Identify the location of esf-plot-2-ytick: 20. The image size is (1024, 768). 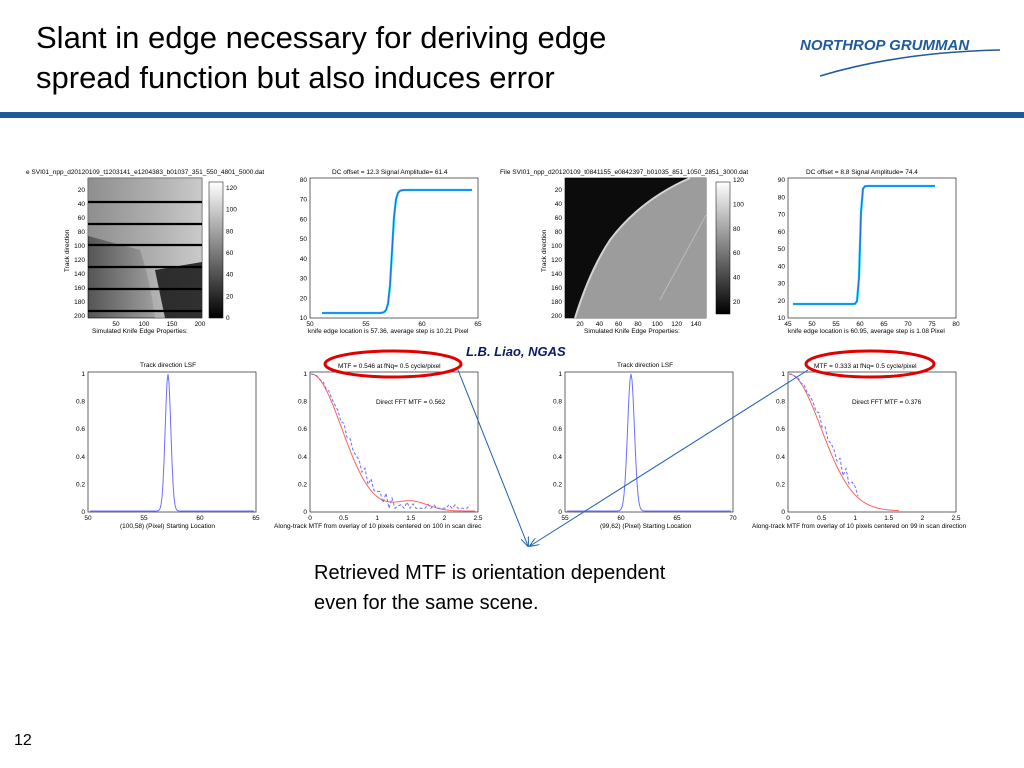
(782, 301).